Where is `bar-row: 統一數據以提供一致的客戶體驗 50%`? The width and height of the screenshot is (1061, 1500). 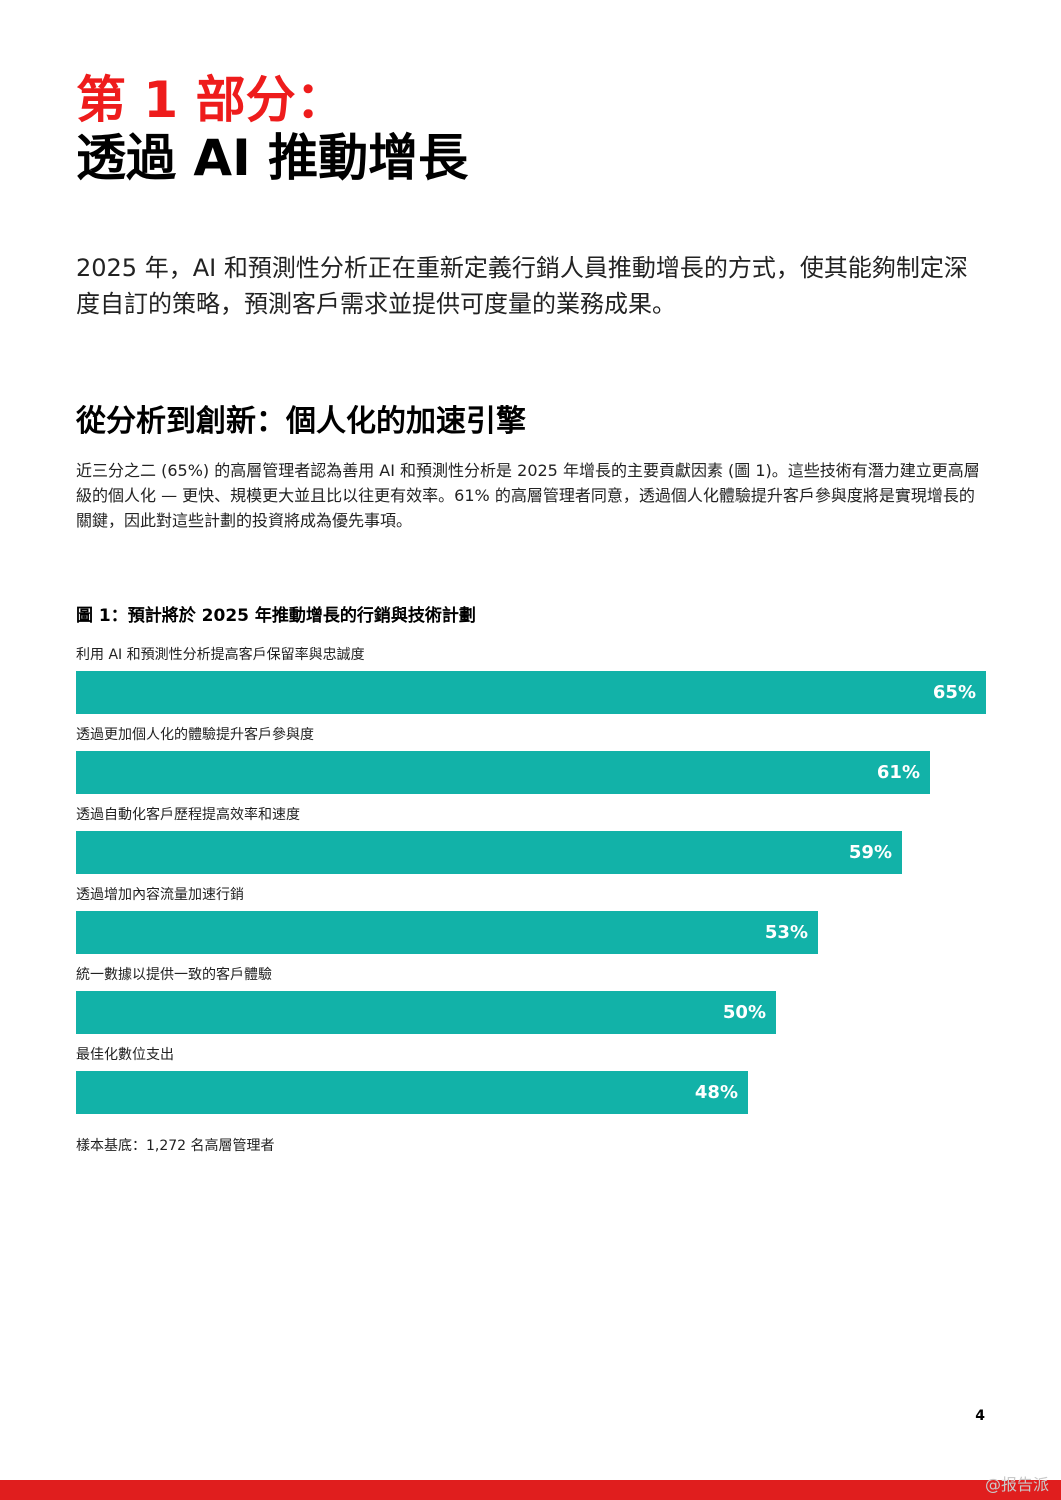
bar-row: 統一數據以提供一致的客戶體驗 50% is located at coordinates (531, 1000).